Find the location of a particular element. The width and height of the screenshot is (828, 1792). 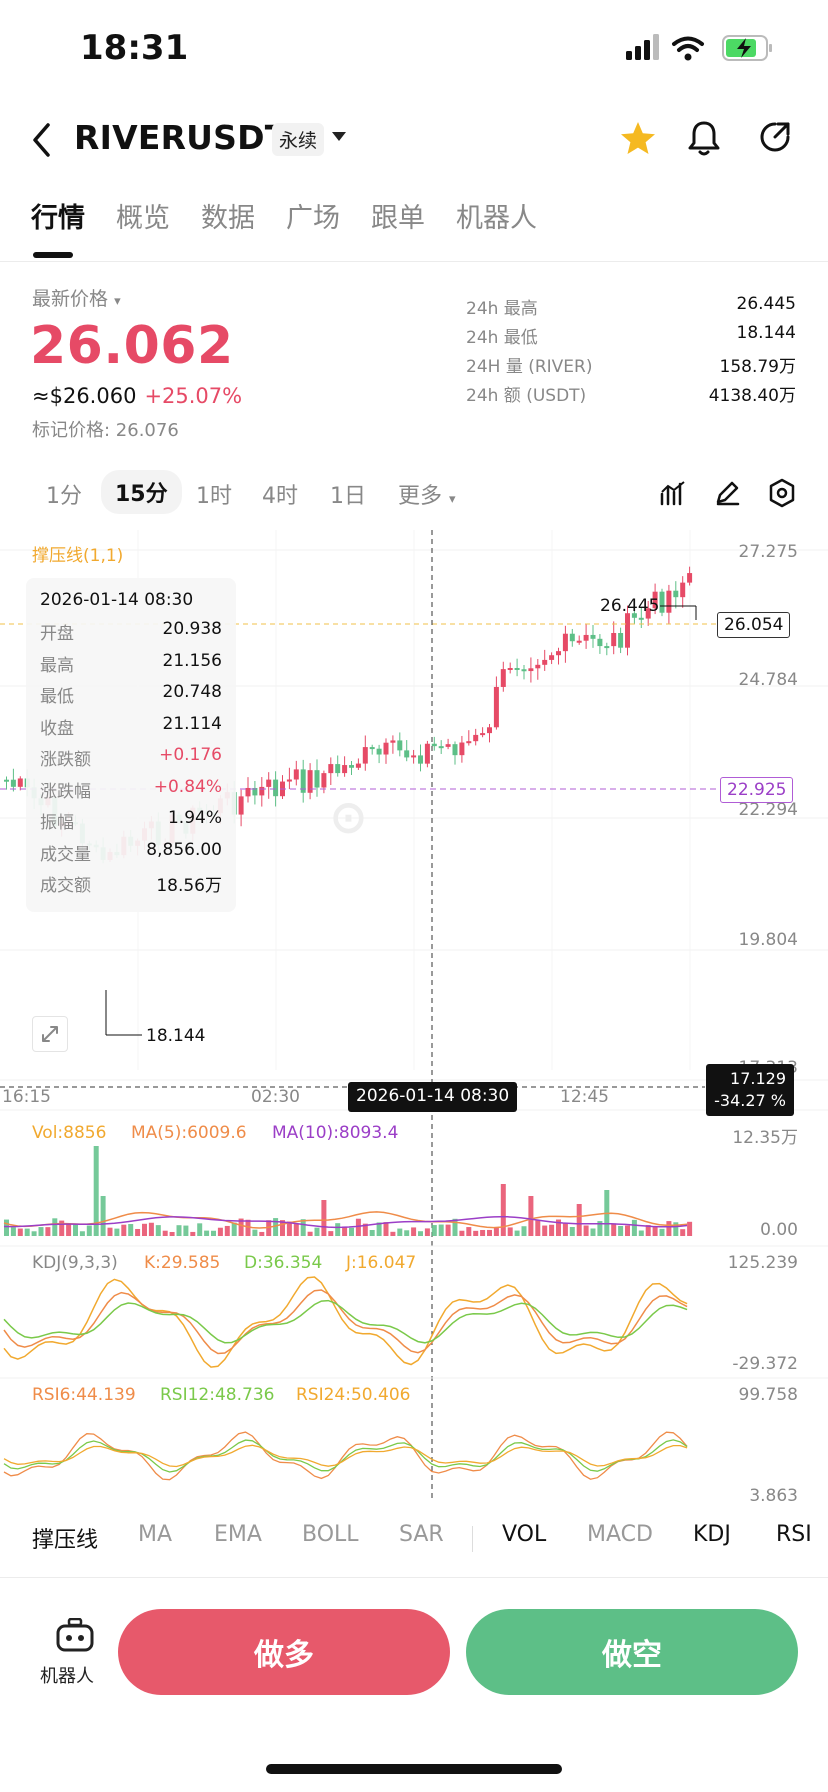

rsi-min: 3.863 is located at coordinates (773, 1496).